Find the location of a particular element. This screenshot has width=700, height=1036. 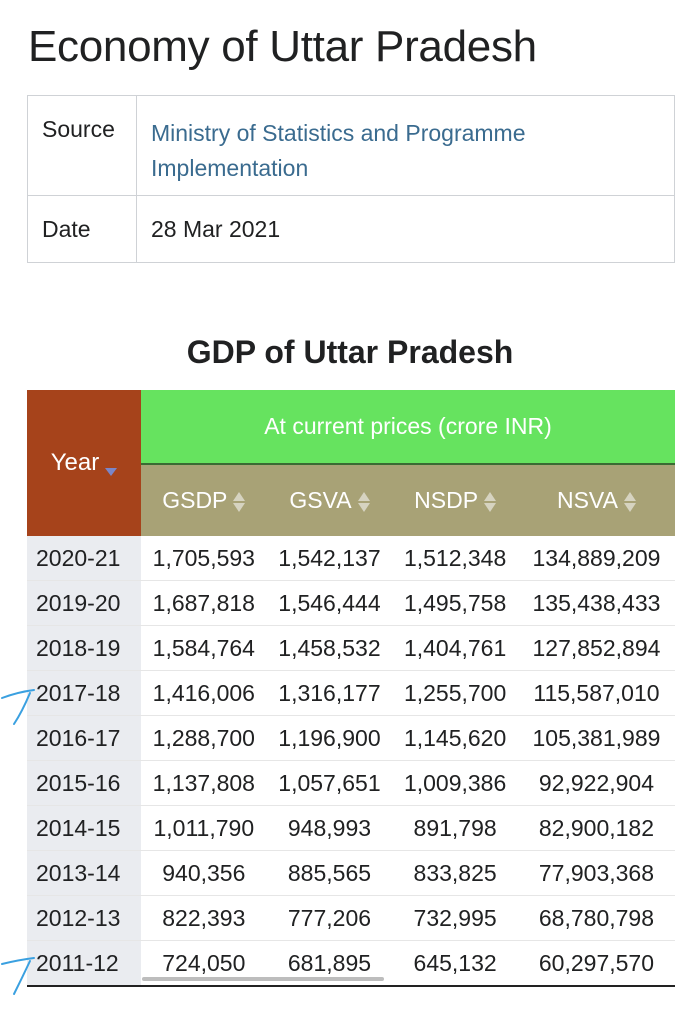

gsdp-cell: 1,137,808 is located at coordinates (204, 783).